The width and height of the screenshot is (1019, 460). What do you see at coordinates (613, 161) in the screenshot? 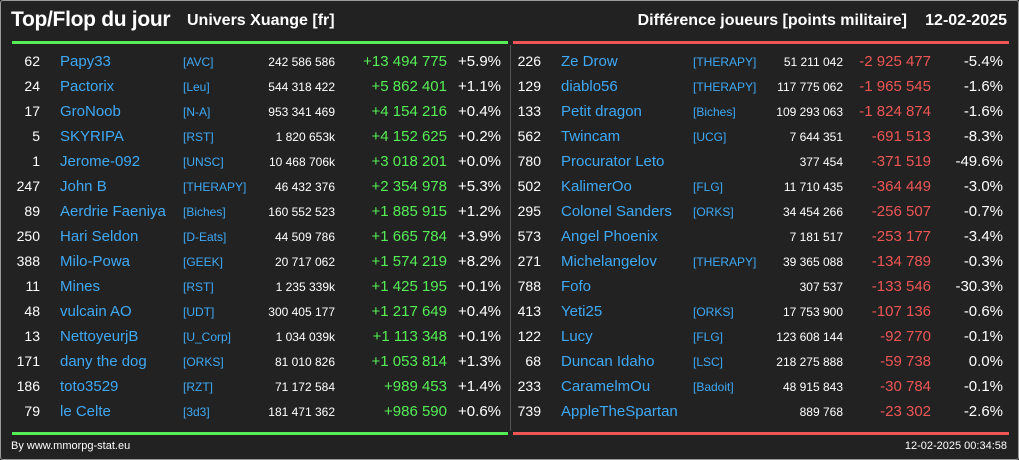
I see `player-link: Procurator Leto` at bounding box center [613, 161].